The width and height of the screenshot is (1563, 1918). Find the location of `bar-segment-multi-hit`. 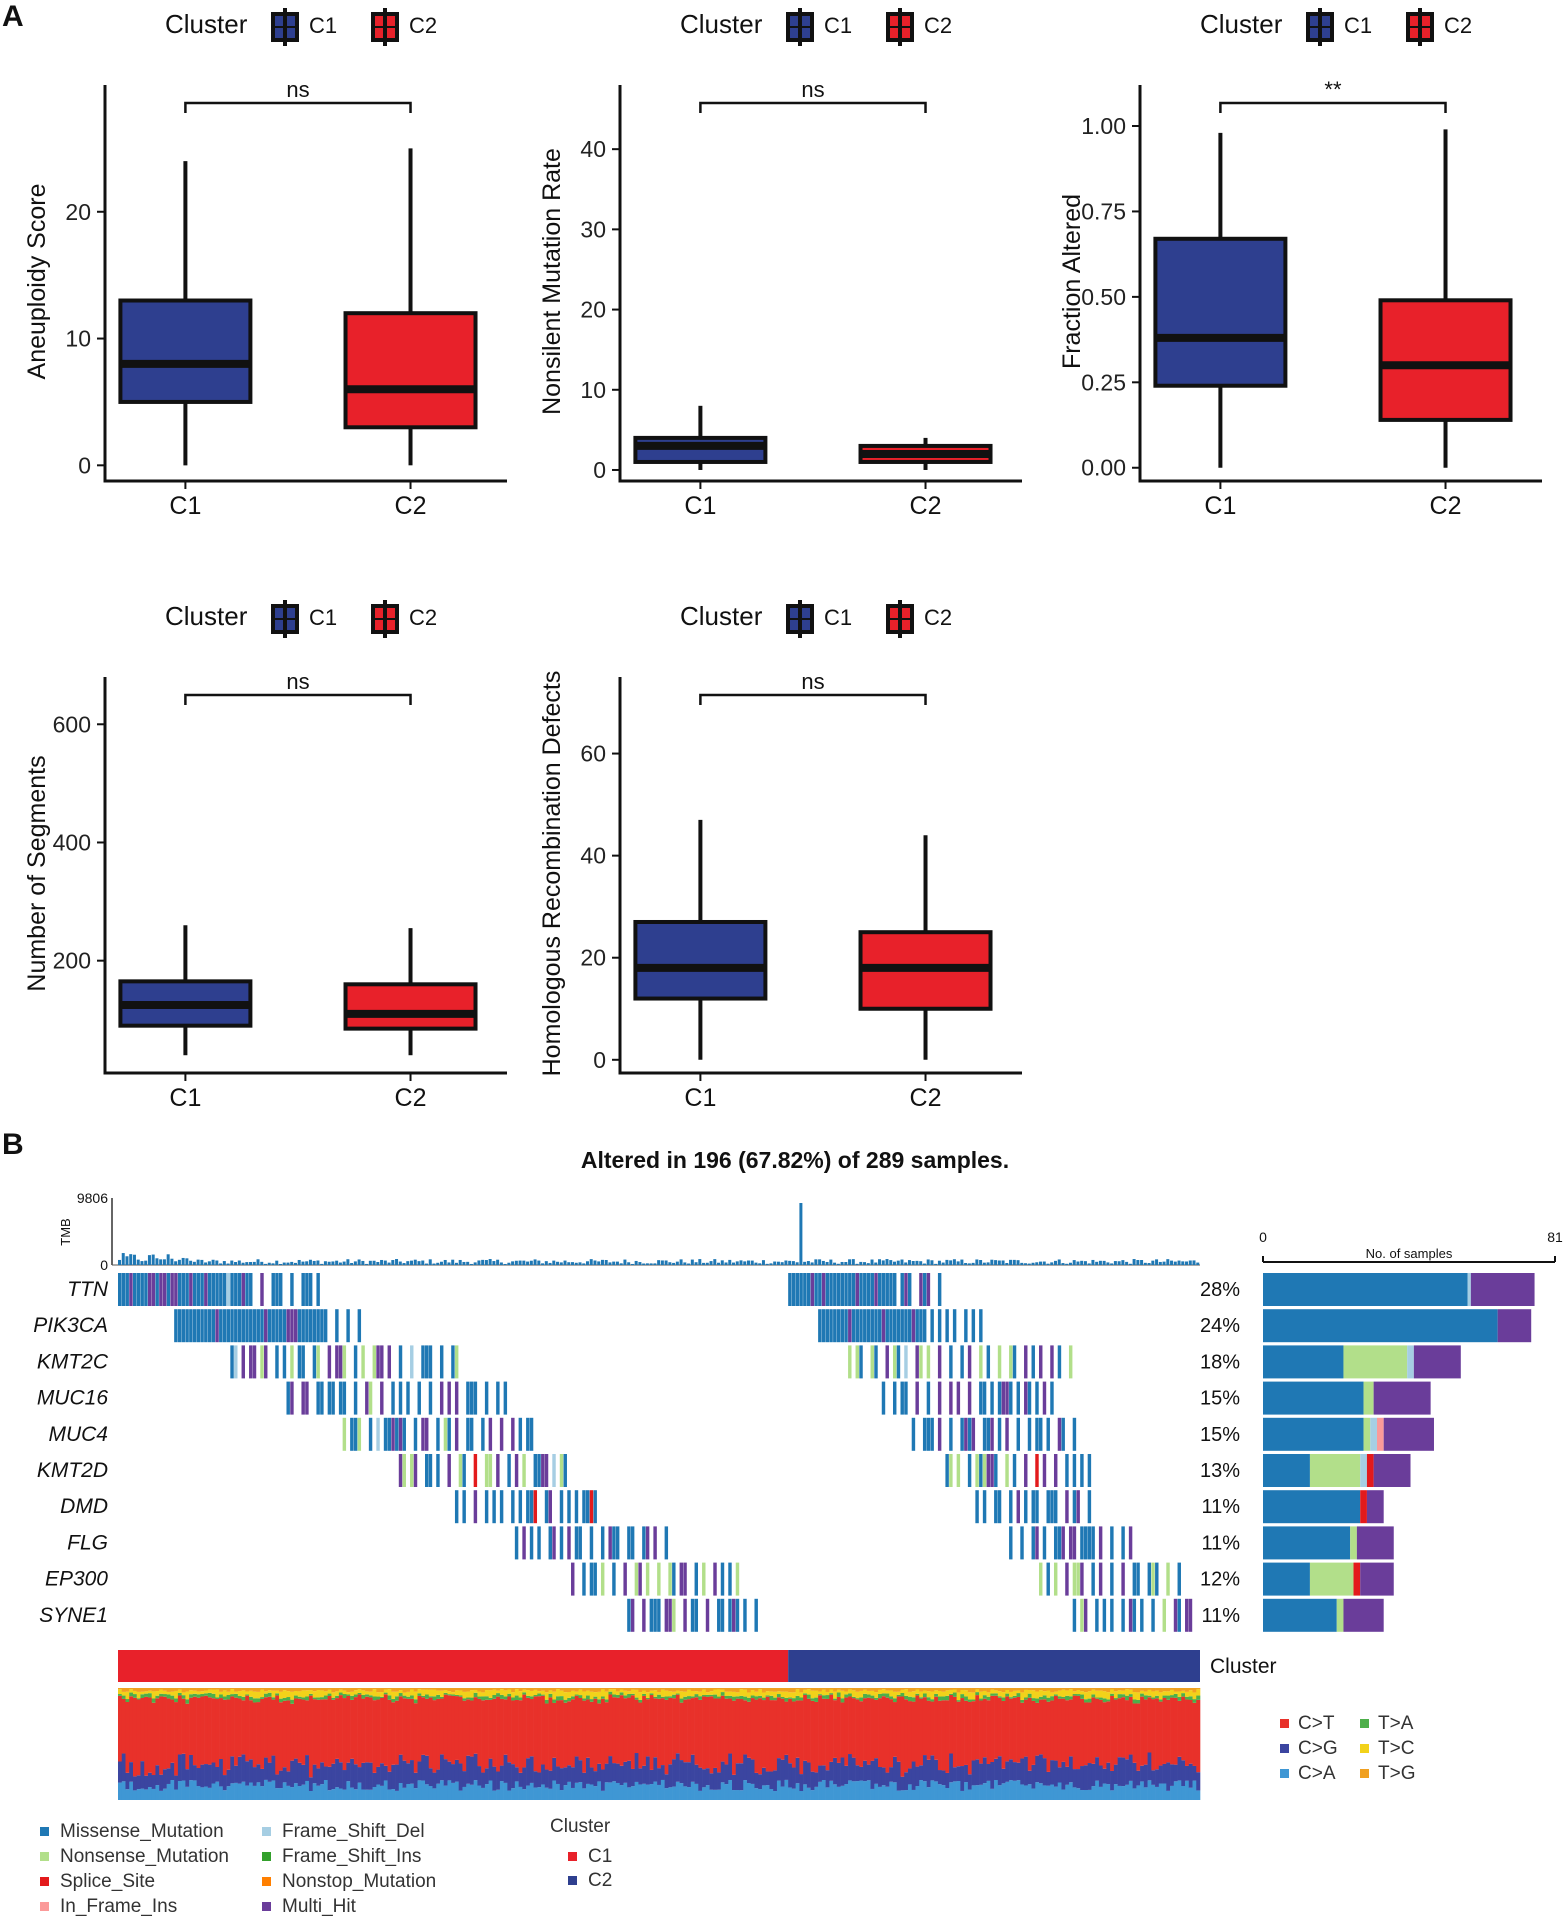

bar-segment-multi-hit is located at coordinates (1392, 1470).